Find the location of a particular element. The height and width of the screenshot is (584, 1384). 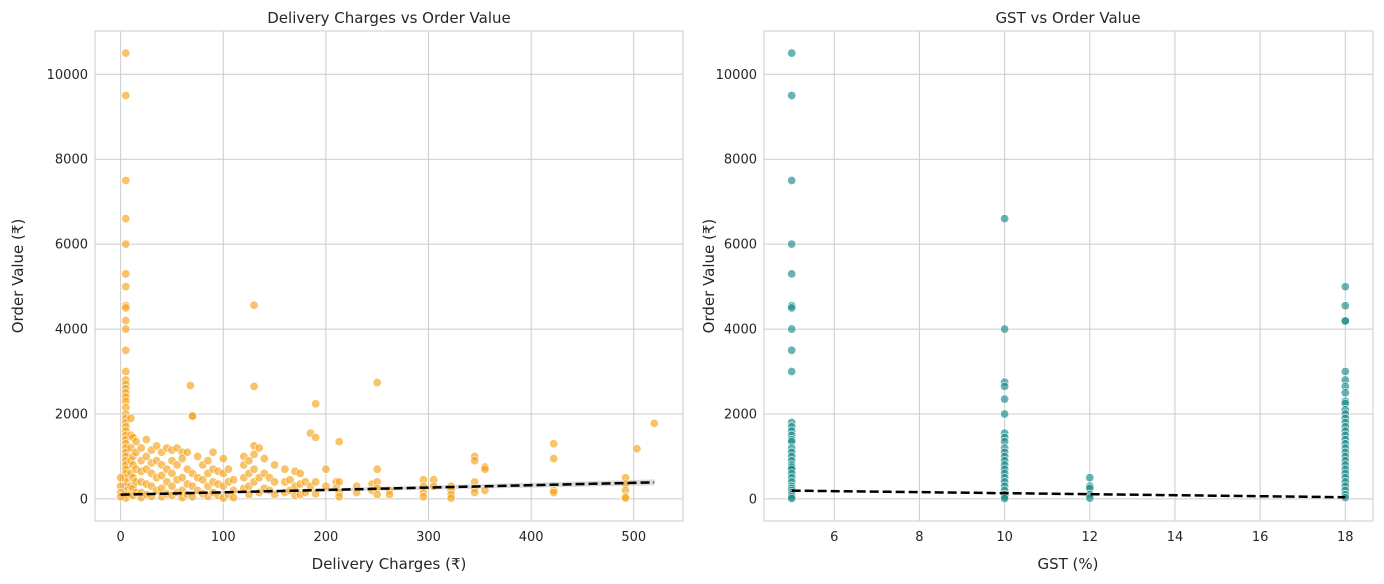

y-tick-label: 8000 is located at coordinates (71, 160).